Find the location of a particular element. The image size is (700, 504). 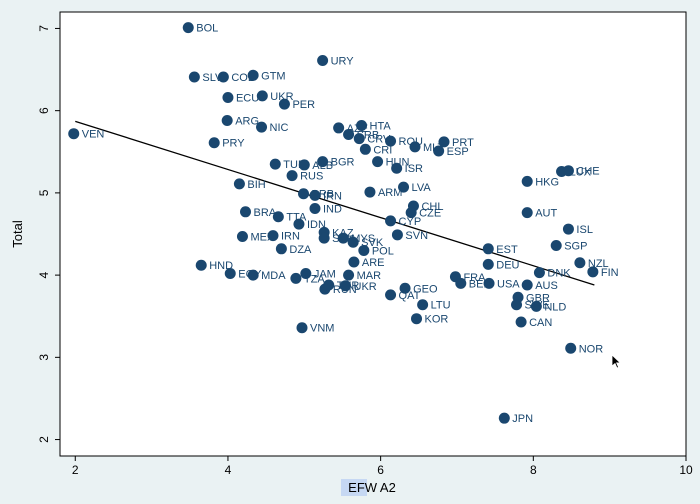

y-axis: 2 3 4 5 6 7 is located at coordinates (48, 234).